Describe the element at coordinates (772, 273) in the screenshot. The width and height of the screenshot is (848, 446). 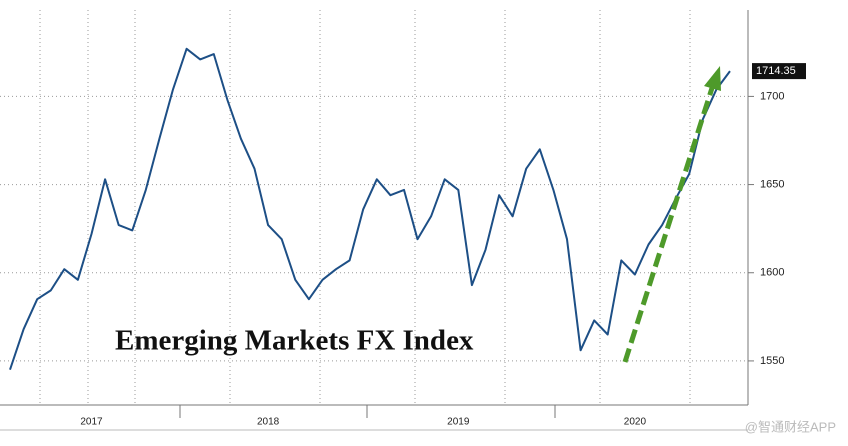
I see `y-tick-label: 1600` at that location.